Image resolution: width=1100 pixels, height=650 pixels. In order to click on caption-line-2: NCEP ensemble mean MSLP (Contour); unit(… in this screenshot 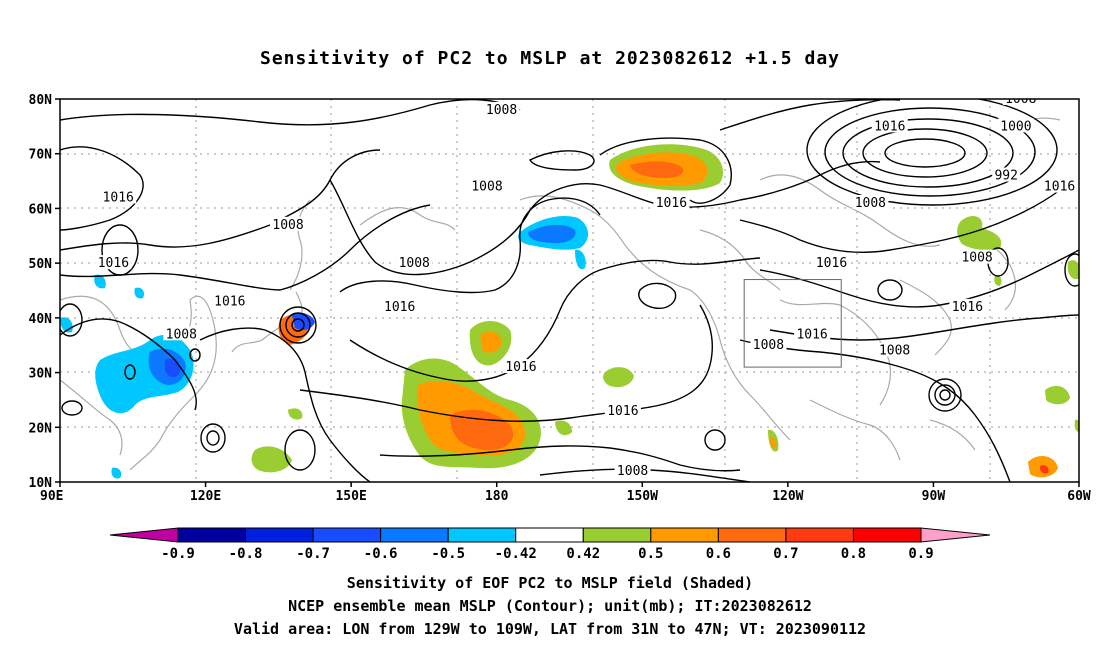, I will do `click(550, 606)`.